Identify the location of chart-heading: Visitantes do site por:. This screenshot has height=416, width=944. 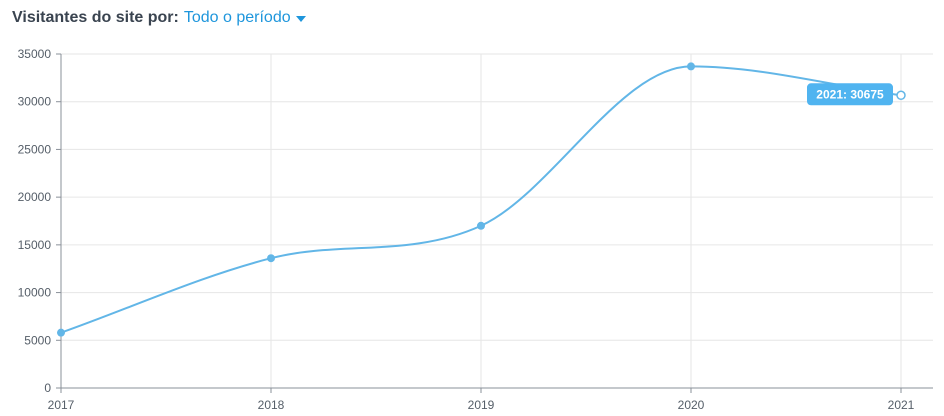
(95, 17).